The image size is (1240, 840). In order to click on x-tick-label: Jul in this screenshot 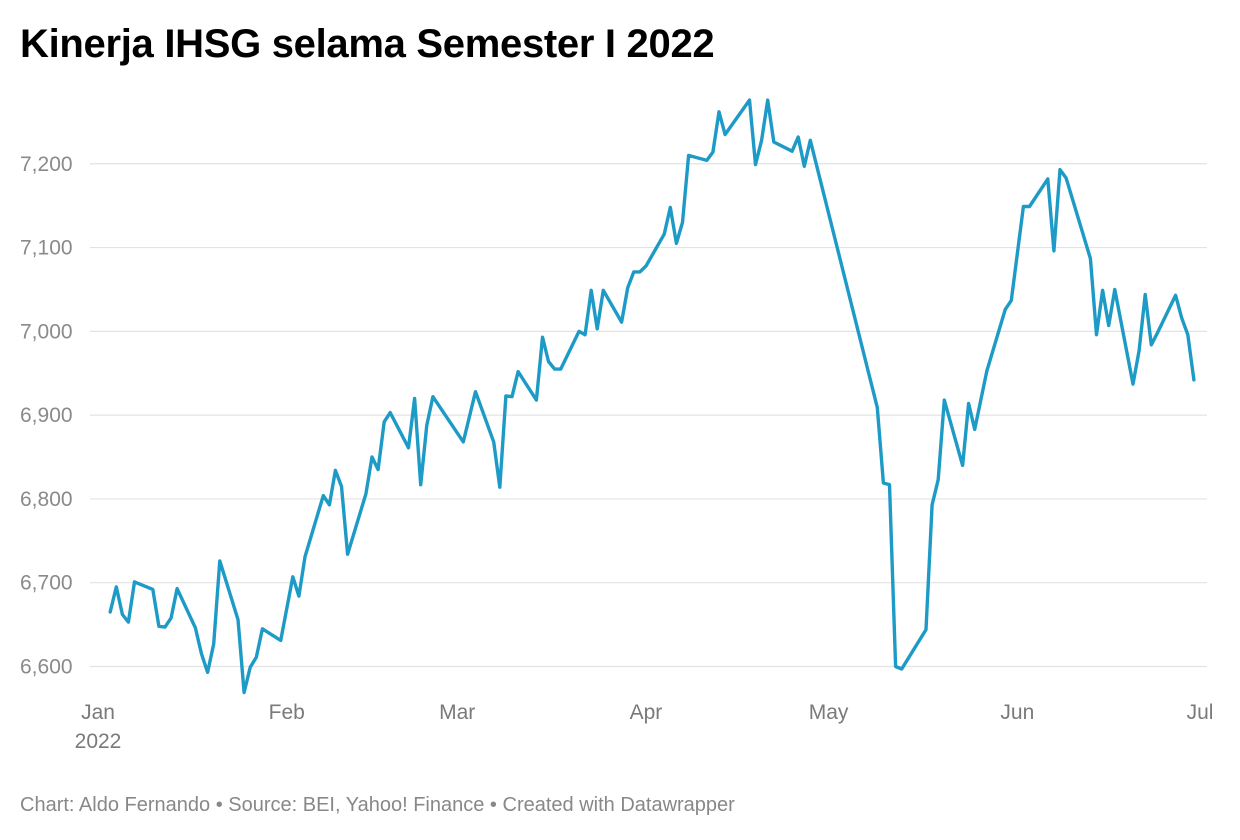, I will do `click(1200, 712)`.